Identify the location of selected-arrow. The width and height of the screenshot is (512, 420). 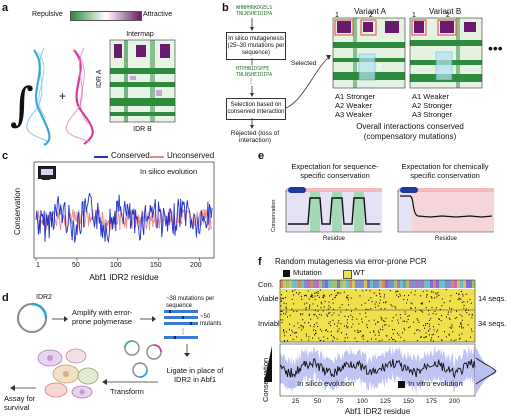
(308, 82).